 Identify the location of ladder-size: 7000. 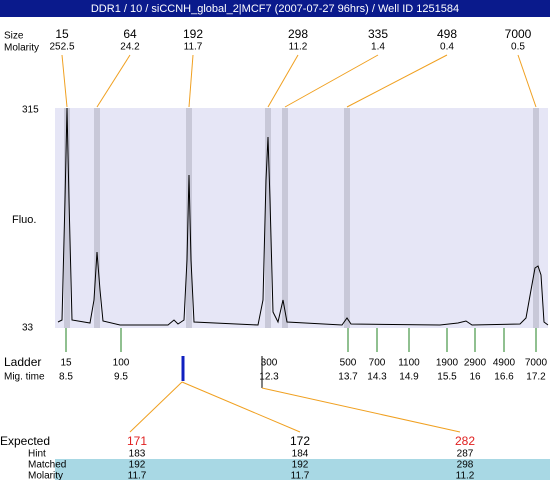
(536, 363).